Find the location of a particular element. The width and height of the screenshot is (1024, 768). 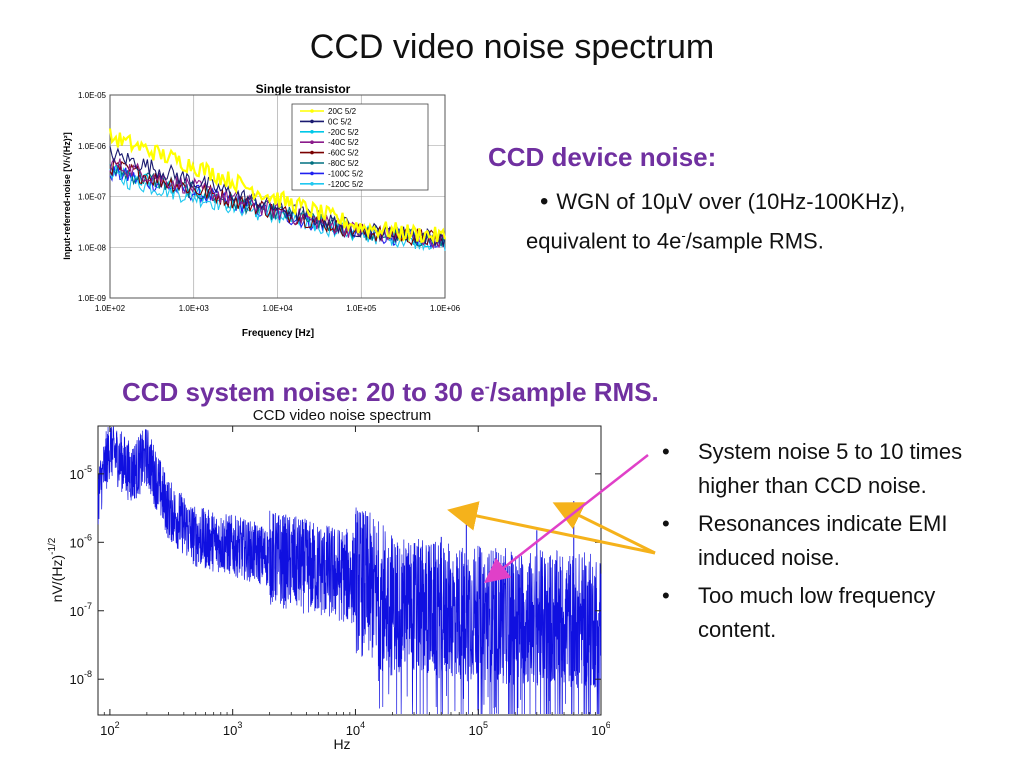

chart2-y-tick-label: 10⁻⁵ is located at coordinates (81, 473).